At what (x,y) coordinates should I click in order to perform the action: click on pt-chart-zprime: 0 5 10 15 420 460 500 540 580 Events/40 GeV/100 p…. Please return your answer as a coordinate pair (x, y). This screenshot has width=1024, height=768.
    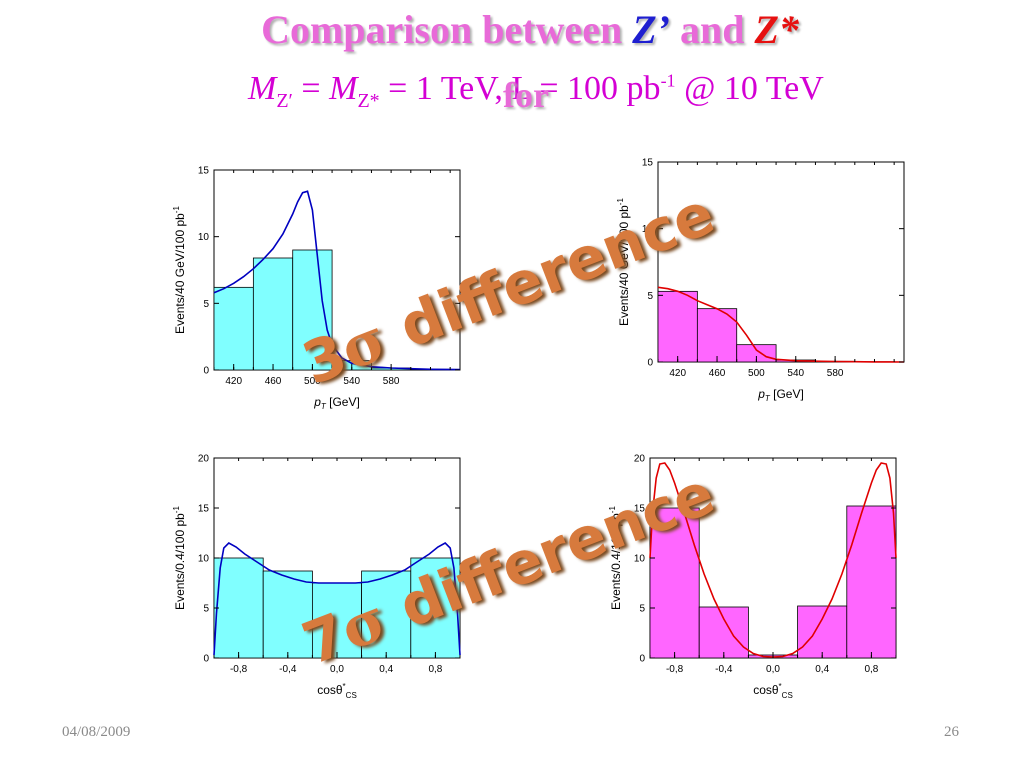
    Looking at the image, I should click on (316, 288).